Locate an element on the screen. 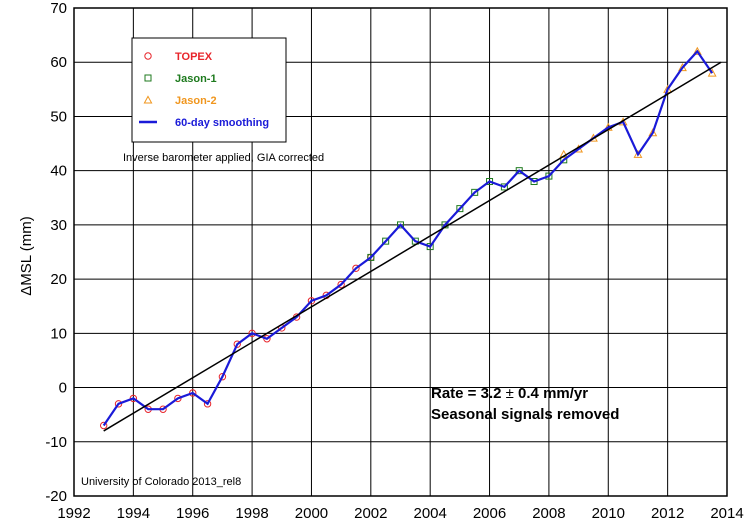  x-tick-label: 1996 is located at coordinates (192, 513).